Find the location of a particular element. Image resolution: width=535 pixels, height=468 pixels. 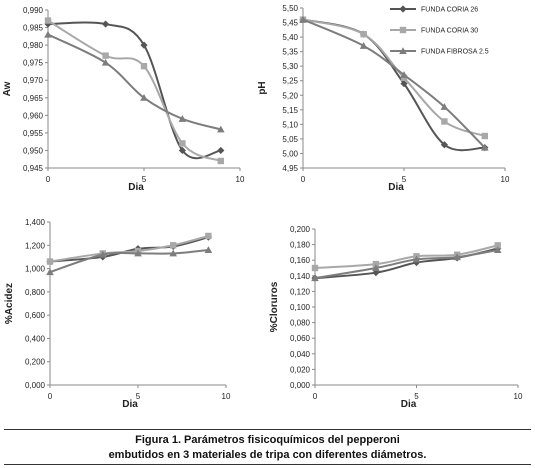

legend-entry: FUNDA CORIA 26 is located at coordinates (449, 10).